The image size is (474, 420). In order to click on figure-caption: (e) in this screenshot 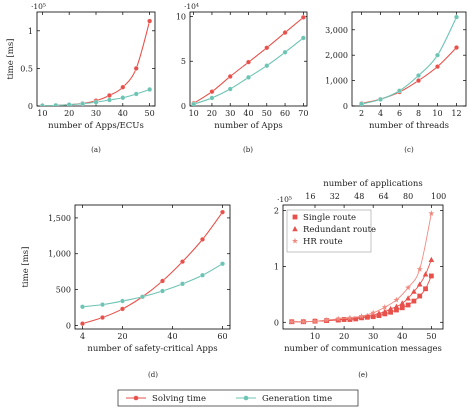, I will do `click(363, 375)`.